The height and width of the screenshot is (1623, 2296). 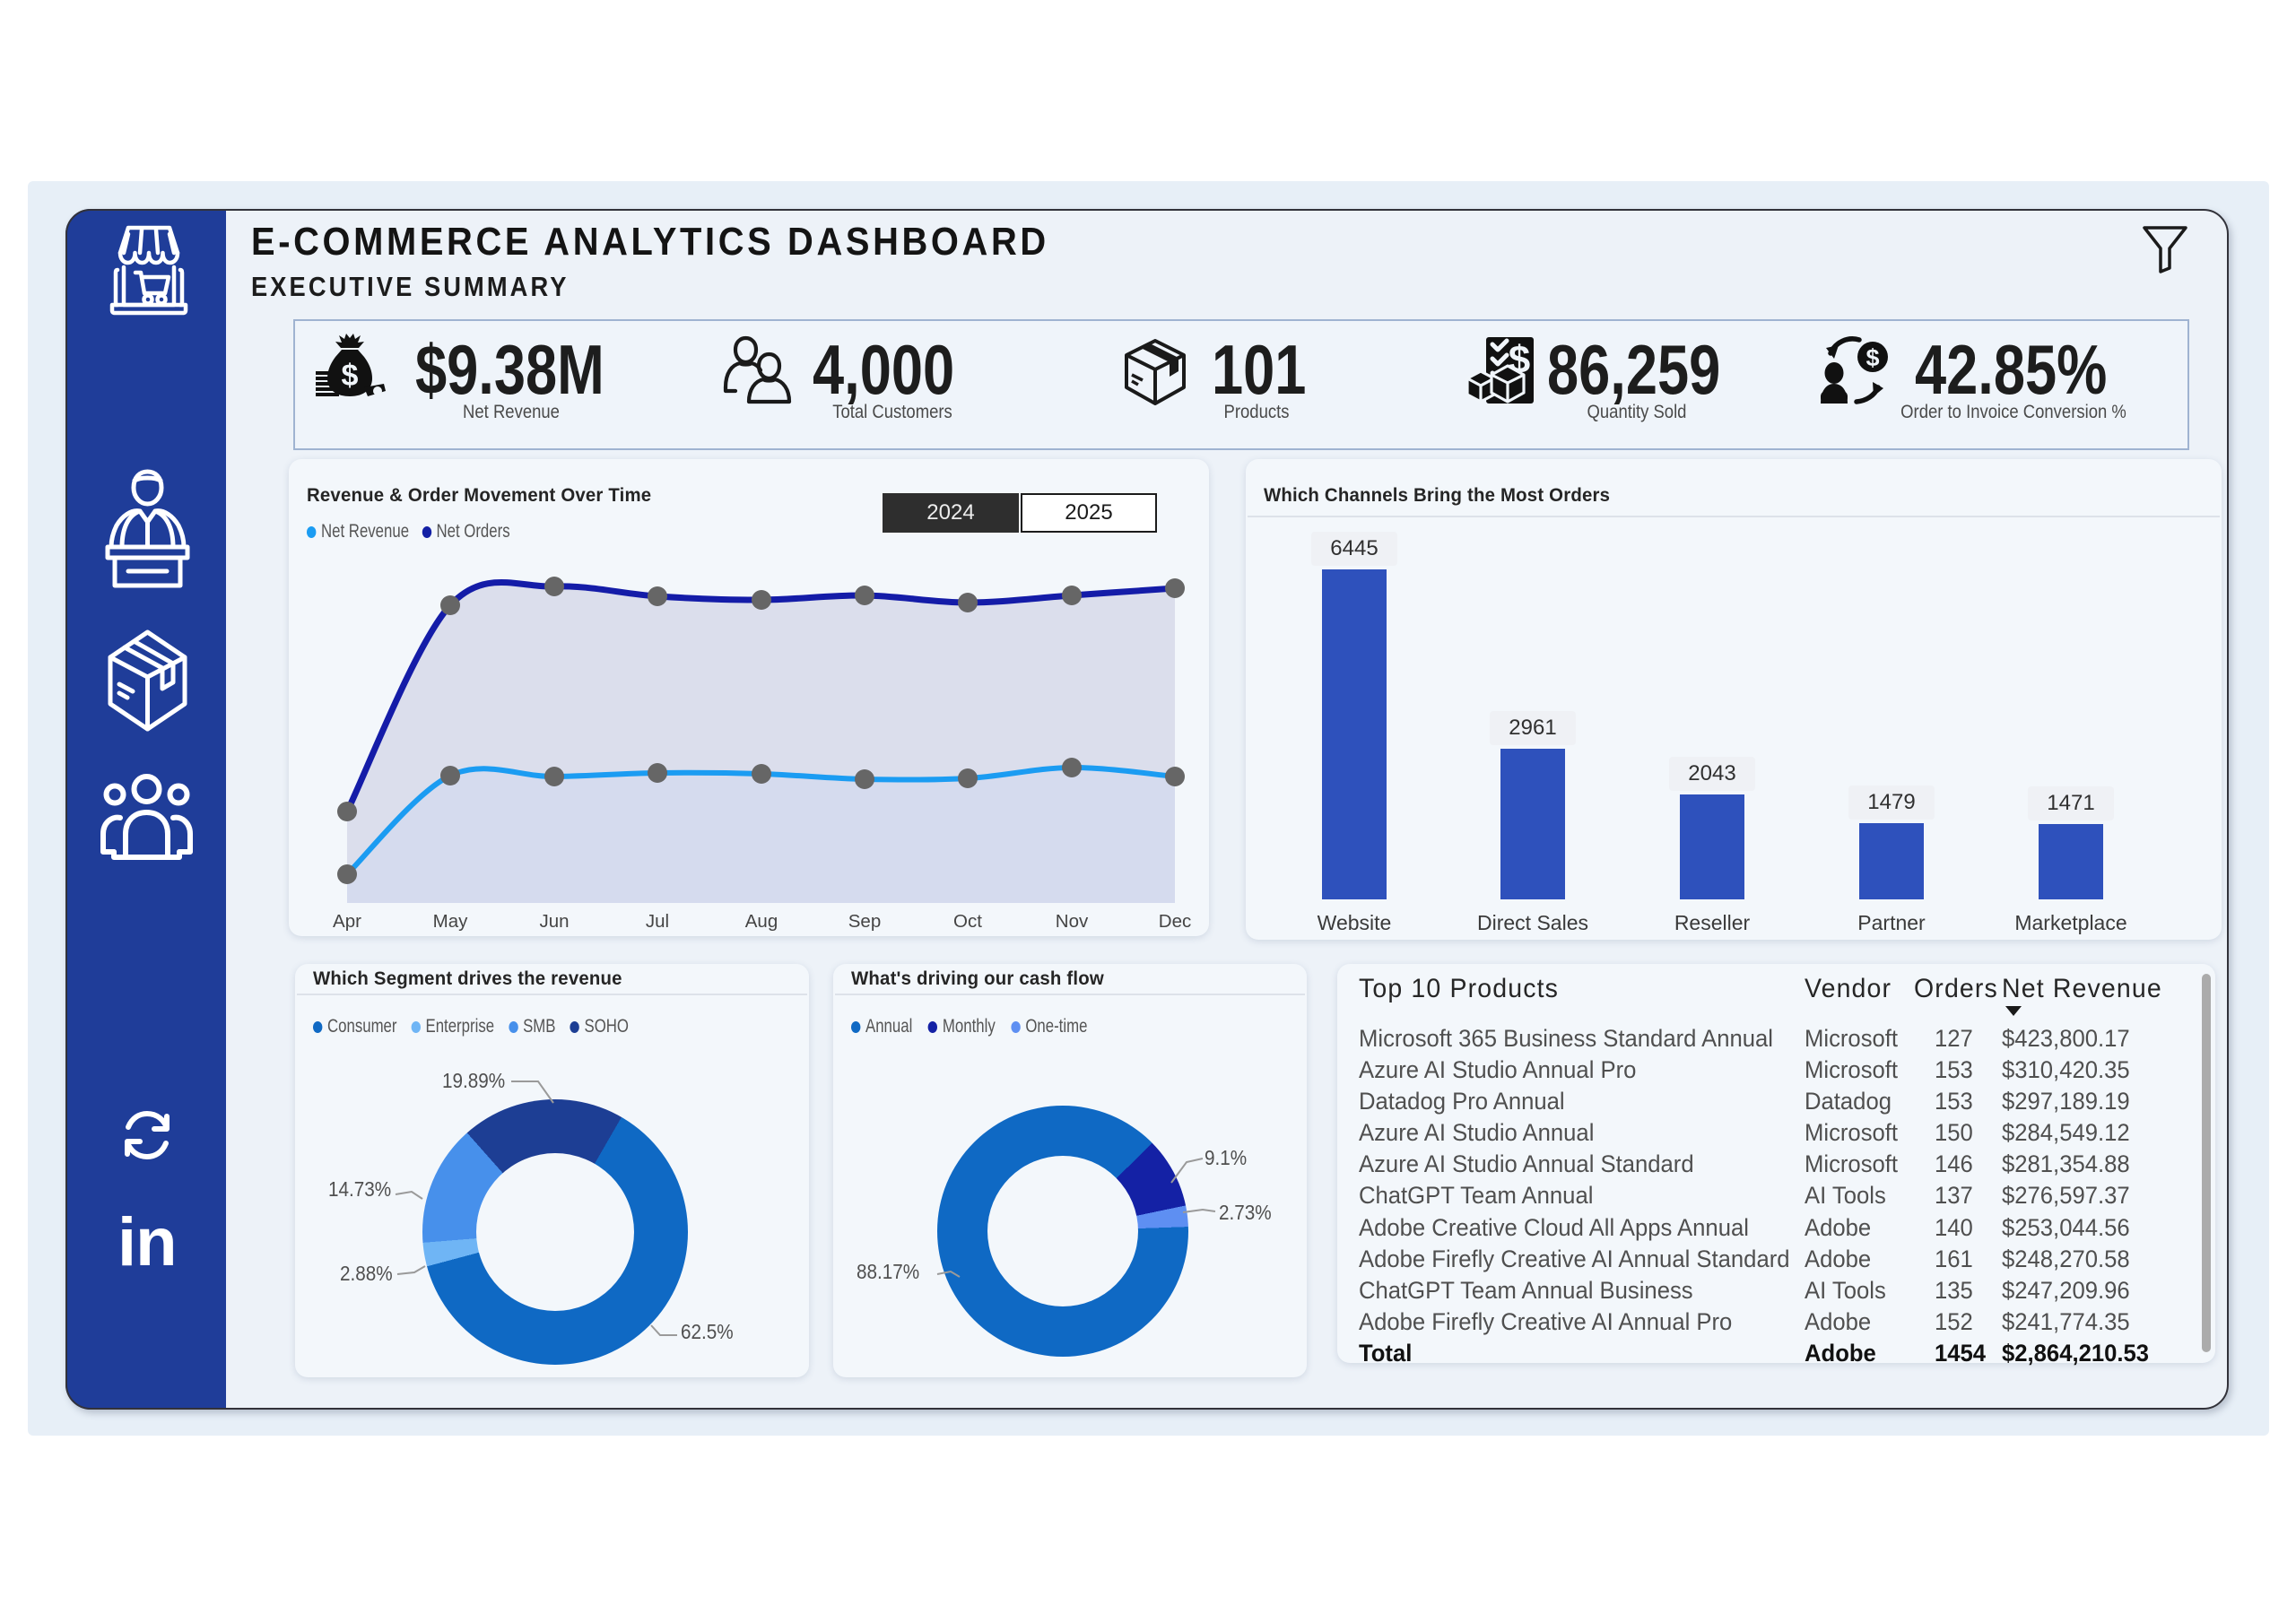 I want to click on svg-text: Nov, so click(x=1072, y=922).